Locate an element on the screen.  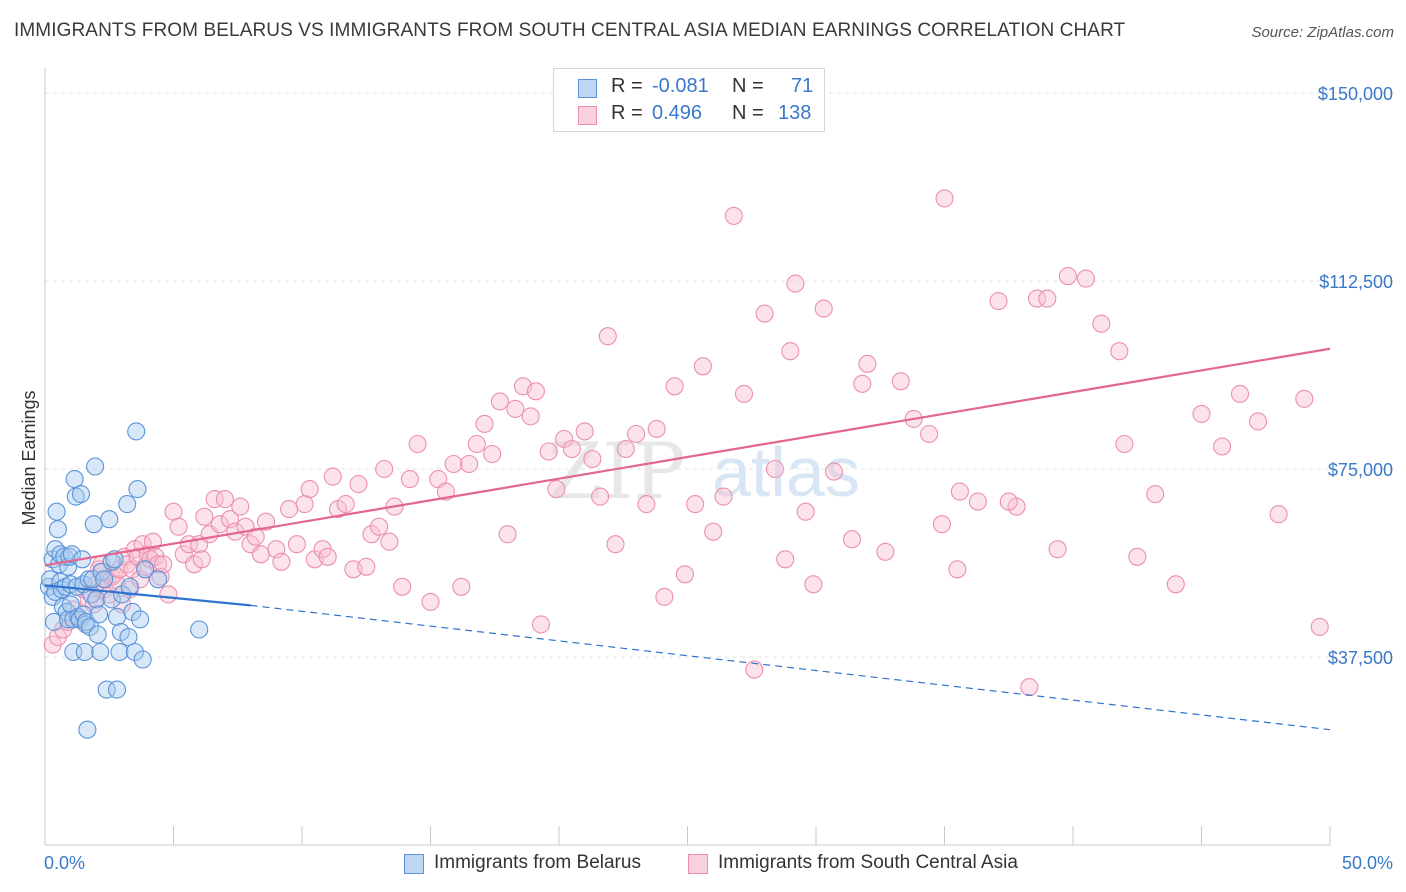
x-ticks is located at coordinates (687, 835).